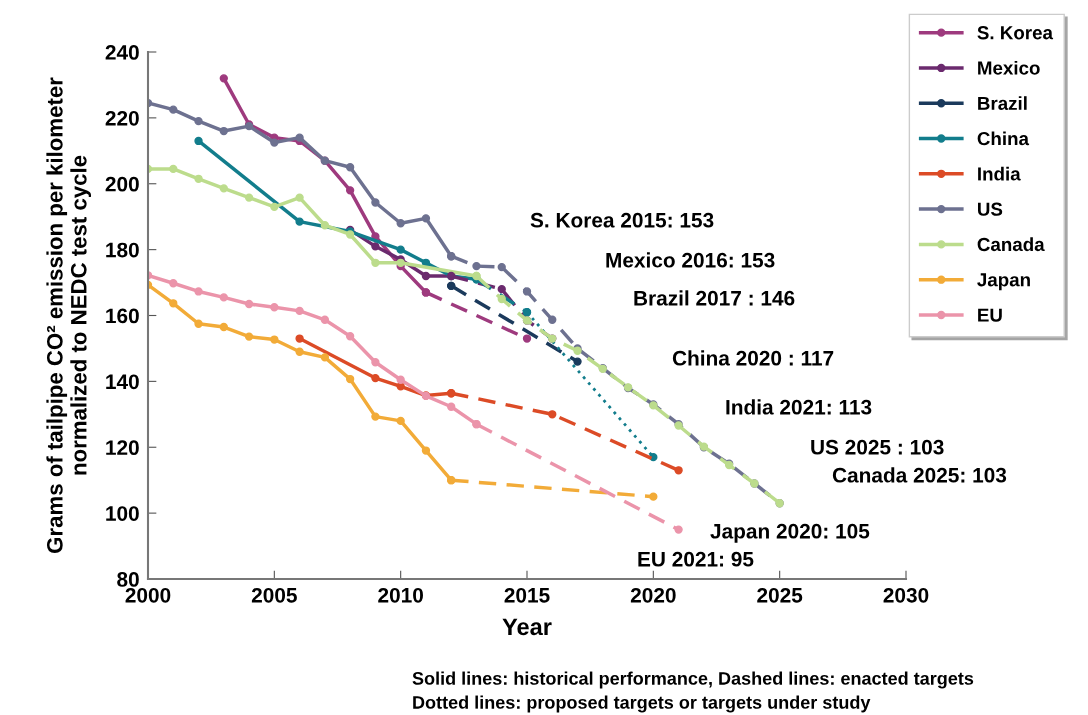  I want to click on y-axis-title: Grams of tailpipe CO² emission per kilometer normalized to NEDC test cycle, so click(69, 315).